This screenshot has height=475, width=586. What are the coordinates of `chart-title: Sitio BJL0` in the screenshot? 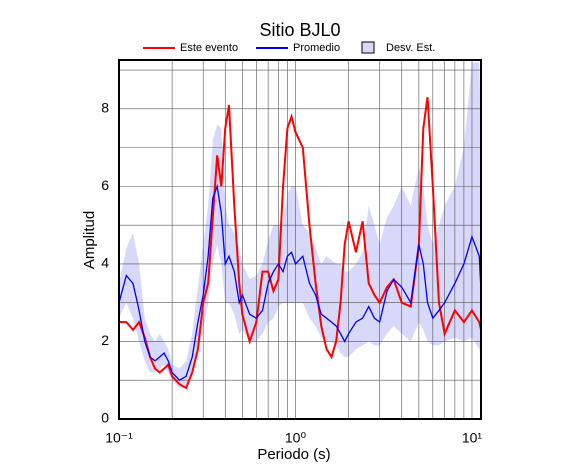 It's located at (299, 30).